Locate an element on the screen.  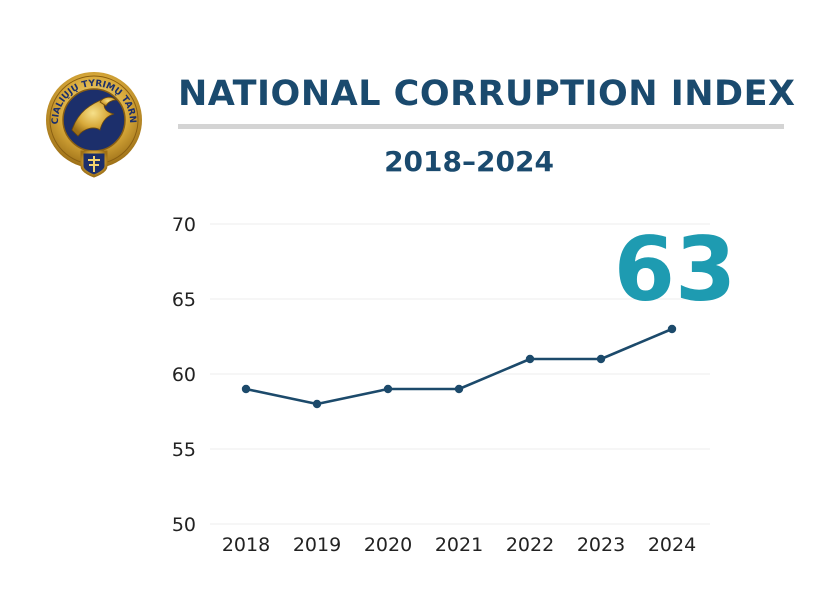
eagle-emblem-icon: SPECIALIŲJŲ TYRIMŲ TARNYBA is located at coordinates (91, 119).